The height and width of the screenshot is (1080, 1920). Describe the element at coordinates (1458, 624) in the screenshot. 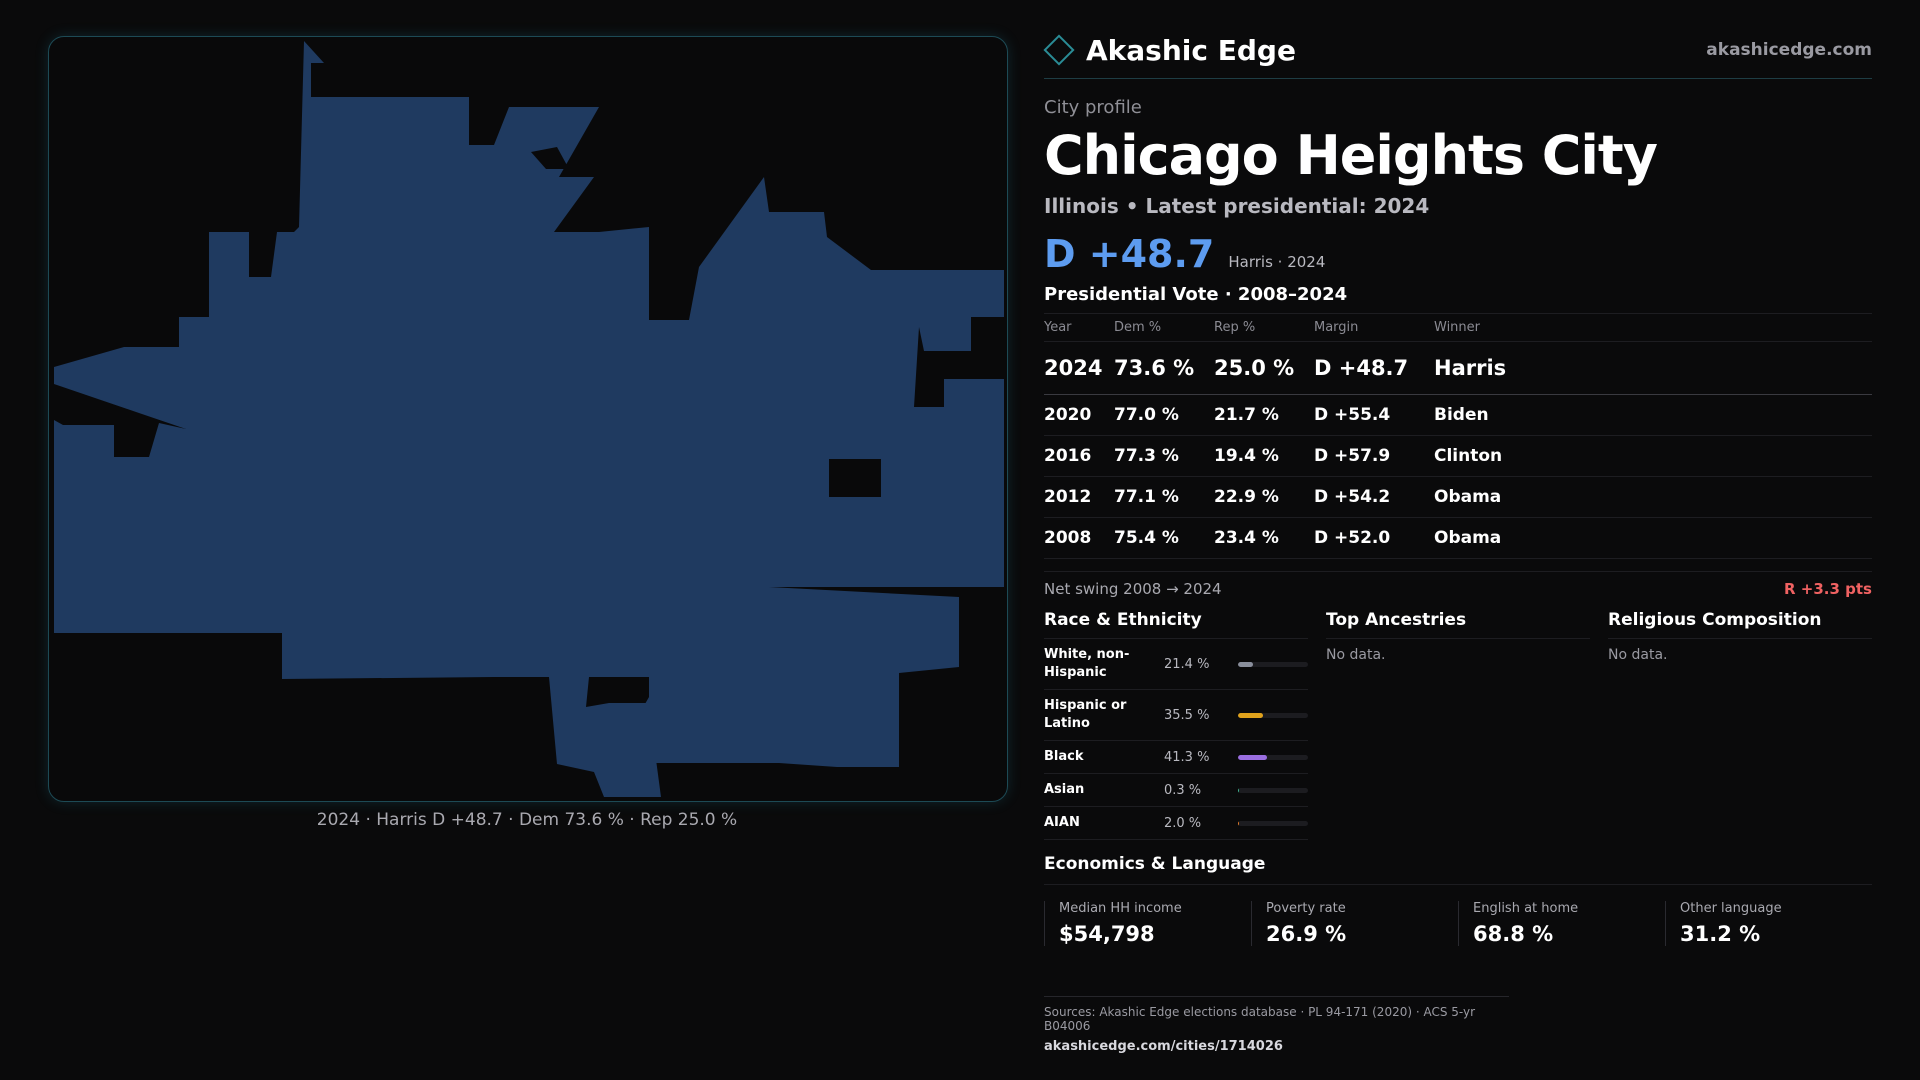

I see `ancestries-title: Top Ancestries` at that location.